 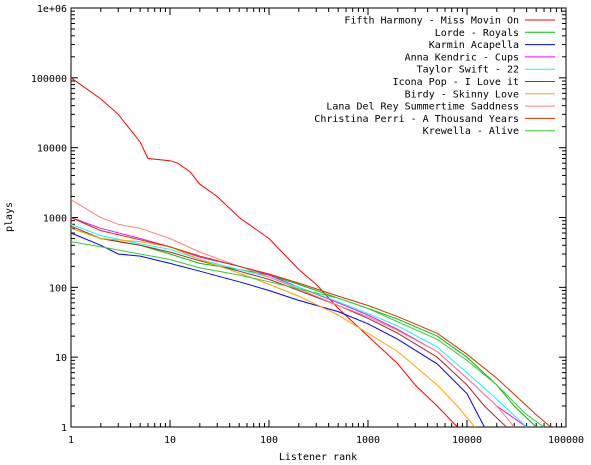 What do you see at coordinates (422, 107) in the screenshot?
I see `legend-label: Lana Del Rey Summertime Saddness` at bounding box center [422, 107].